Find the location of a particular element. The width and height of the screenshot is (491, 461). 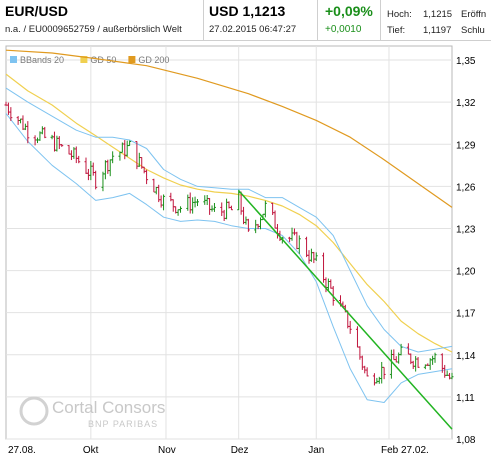

range-cell: Hoch: 1,1215 Tief: 1,1197 Eröffn Schlu is located at coordinates (436, 20).